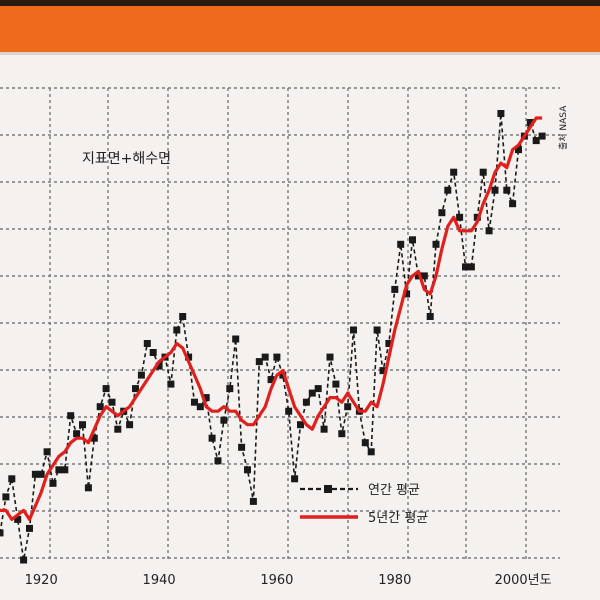 The image size is (600, 600). I want to click on banner-shadow, so click(300, 53).